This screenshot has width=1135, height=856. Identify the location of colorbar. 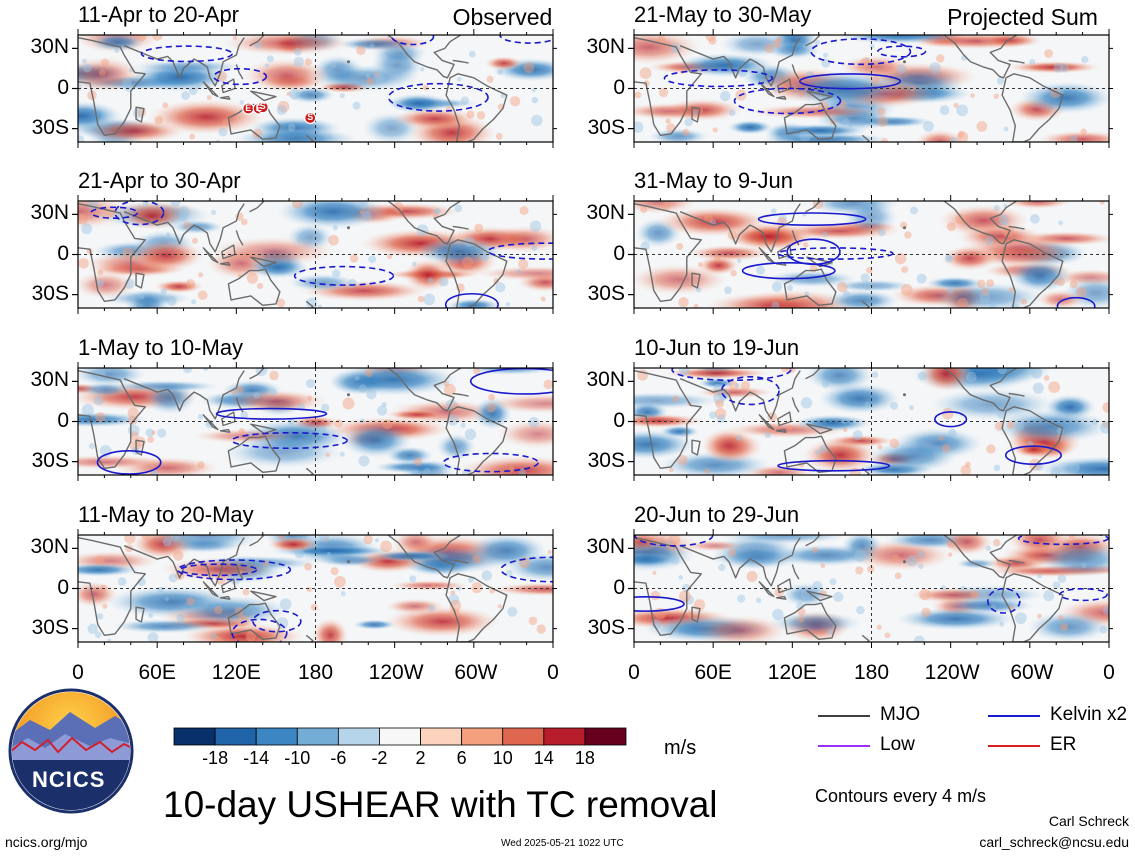
(400, 736).